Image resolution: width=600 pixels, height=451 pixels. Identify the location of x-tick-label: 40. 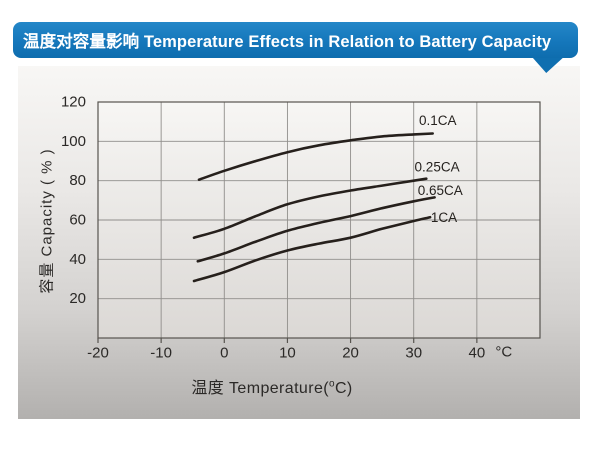
(477, 353).